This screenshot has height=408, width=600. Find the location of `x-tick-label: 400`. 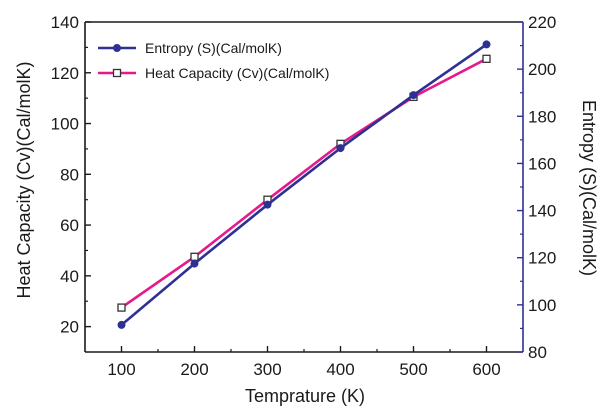

x-tick-label: 400 is located at coordinates (340, 369).